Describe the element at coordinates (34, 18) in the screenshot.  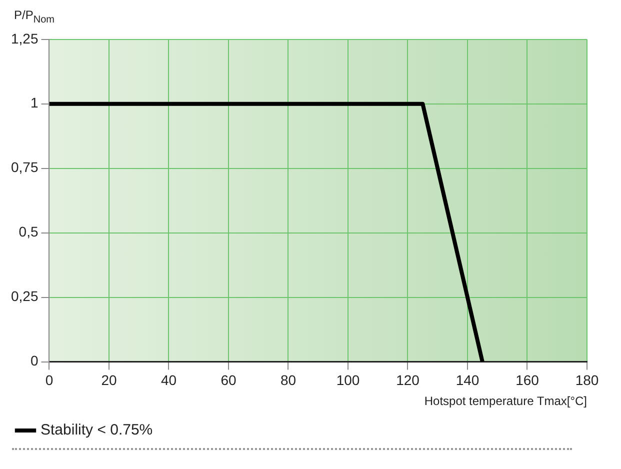
I see `y-axis-title: P/P$_{Nom}$` at that location.